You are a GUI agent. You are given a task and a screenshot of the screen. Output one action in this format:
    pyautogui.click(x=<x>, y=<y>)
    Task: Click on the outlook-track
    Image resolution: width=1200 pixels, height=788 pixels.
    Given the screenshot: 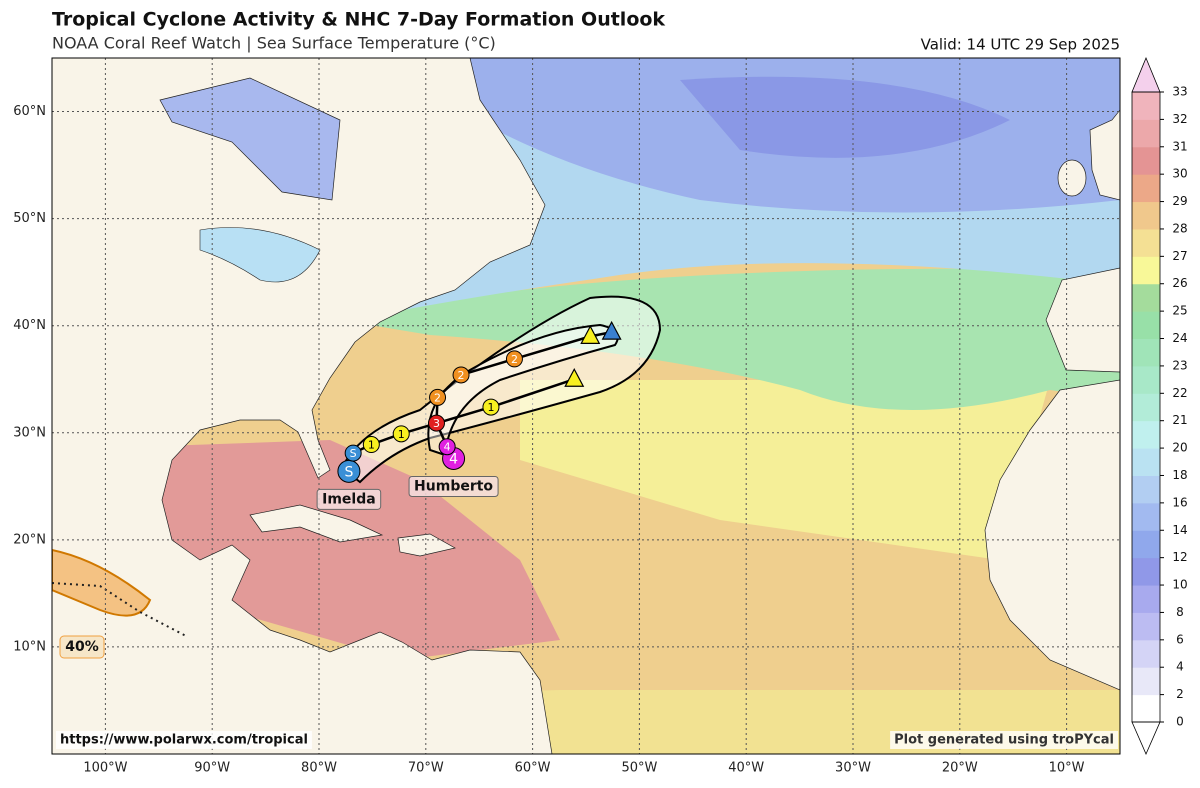 What is the action you would take?
    pyautogui.click(x=119, y=609)
    